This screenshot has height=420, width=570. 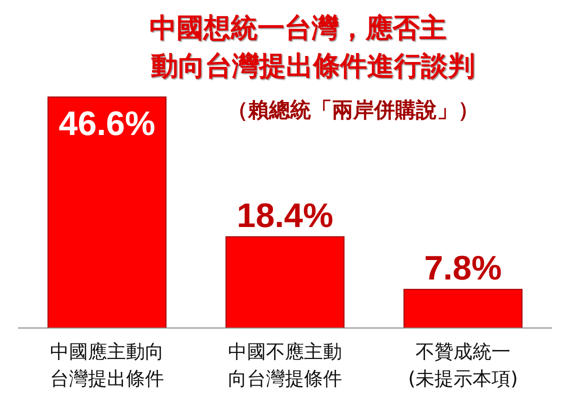 What do you see at coordinates (285, 215) in the screenshot?
I see `data-label: 18.4%` at bounding box center [285, 215].